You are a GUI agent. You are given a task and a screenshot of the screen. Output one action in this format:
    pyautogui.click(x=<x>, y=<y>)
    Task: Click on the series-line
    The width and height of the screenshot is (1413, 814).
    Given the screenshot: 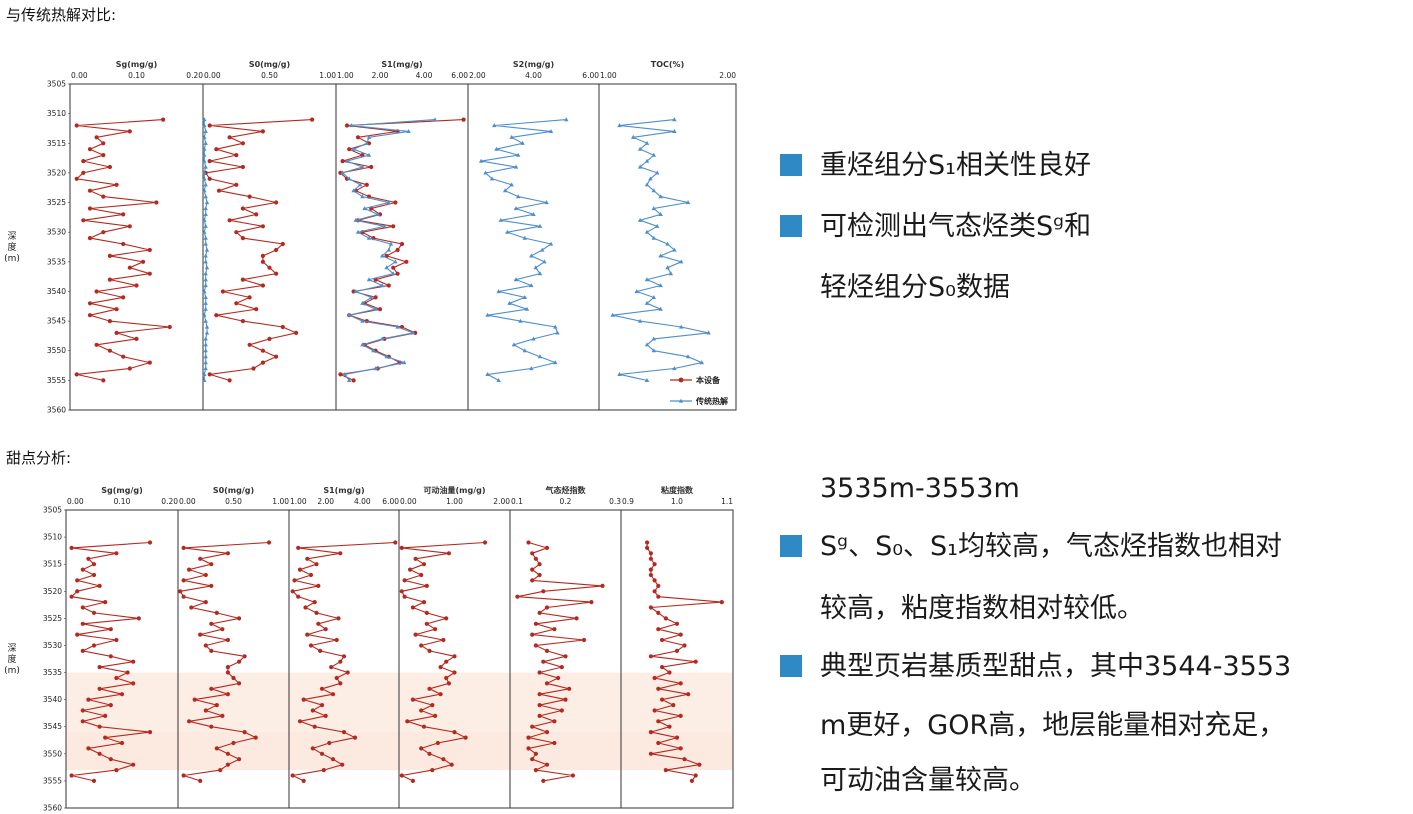 What is the action you would take?
    pyautogui.click(x=524, y=250)
    